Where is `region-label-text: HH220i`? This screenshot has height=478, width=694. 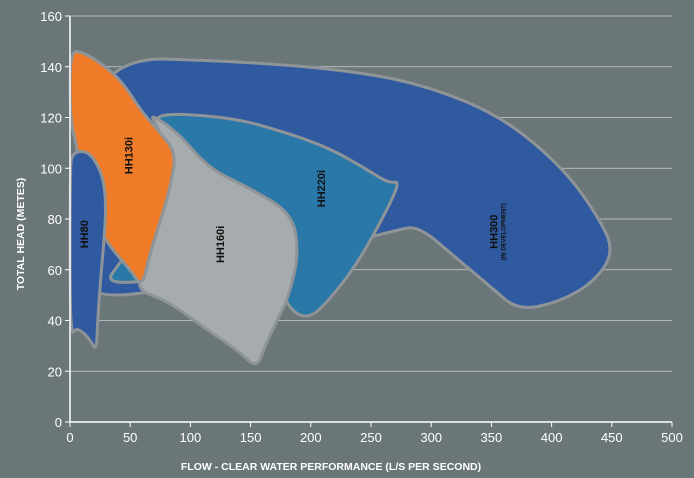
region-label-text: HH220i is located at coordinates (322, 188).